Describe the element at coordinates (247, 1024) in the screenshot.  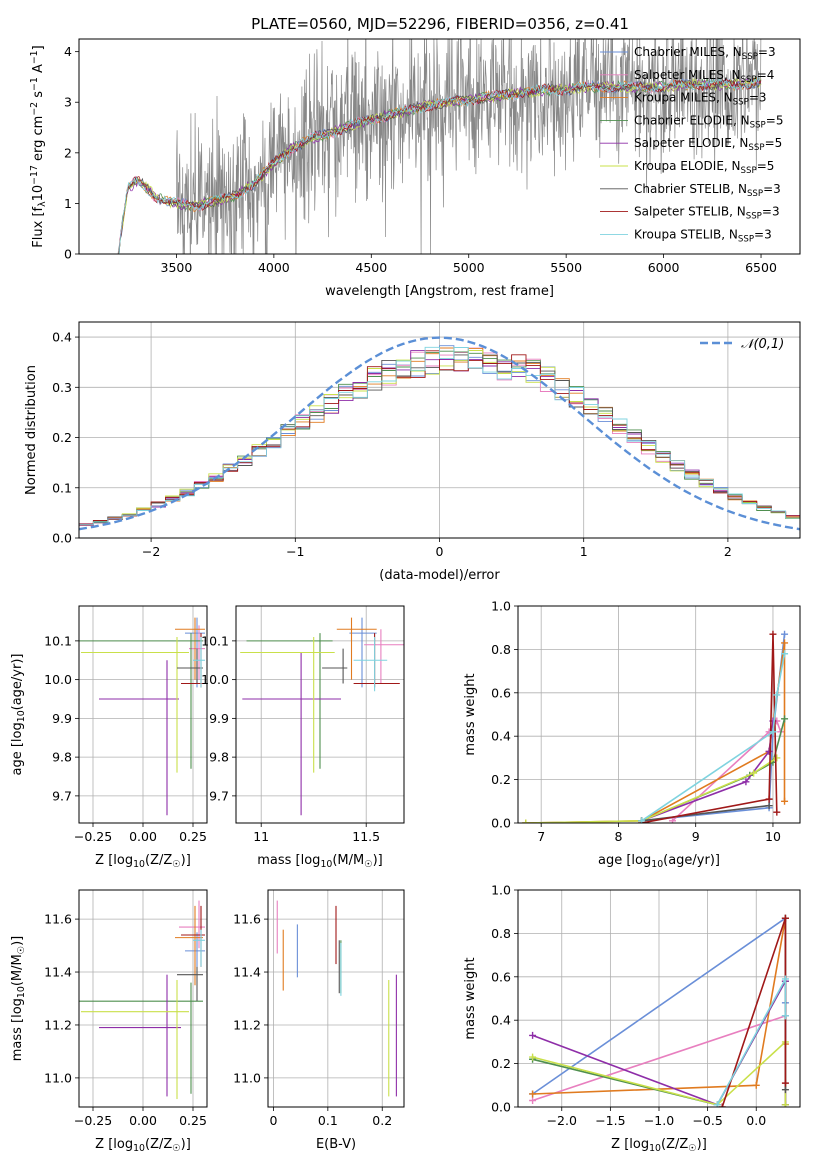
I see `y-tick-label: 11.2` at that location.